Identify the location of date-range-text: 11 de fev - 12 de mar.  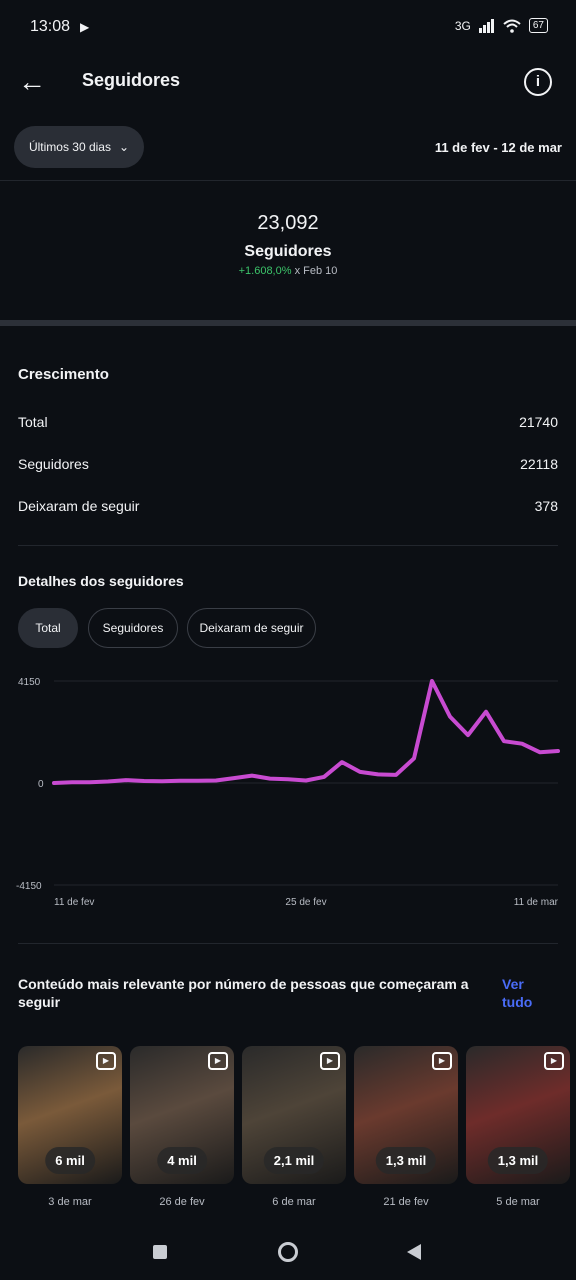
(498, 147).